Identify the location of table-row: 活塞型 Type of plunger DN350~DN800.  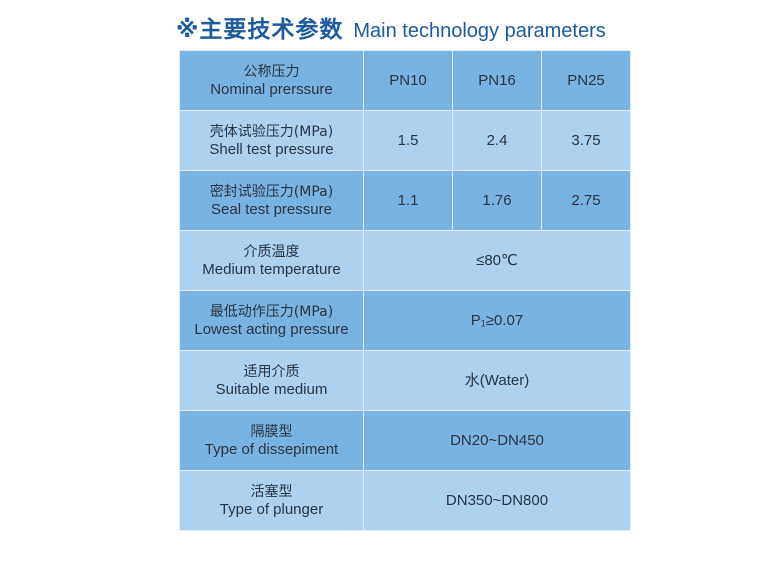
(405, 500).